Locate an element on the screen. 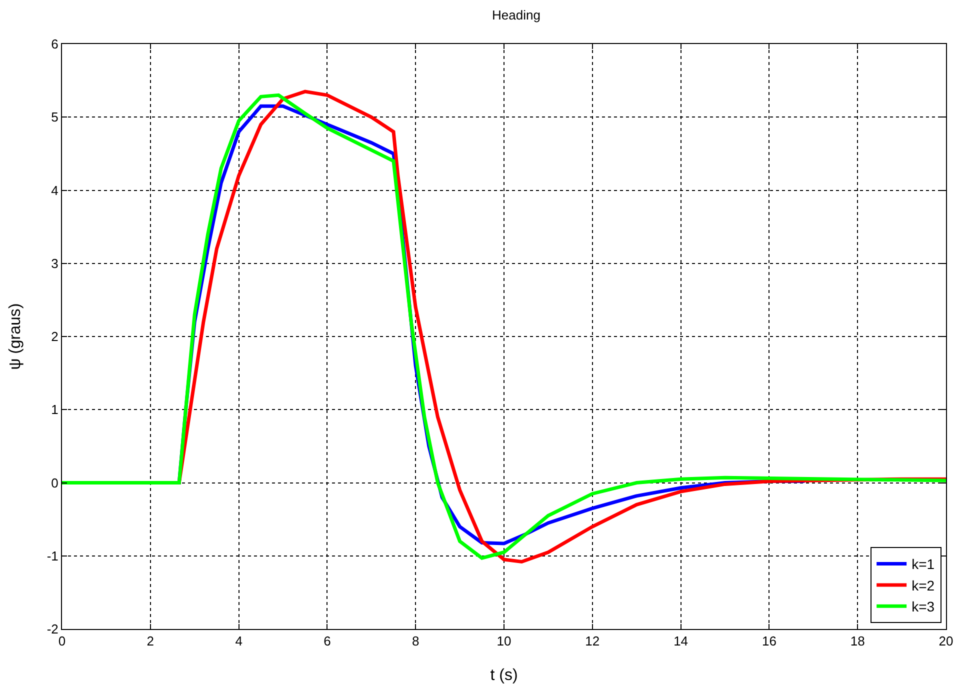 Image resolution: width=965 pixels, height=684 pixels. y-tick-label: 2 is located at coordinates (54, 336).